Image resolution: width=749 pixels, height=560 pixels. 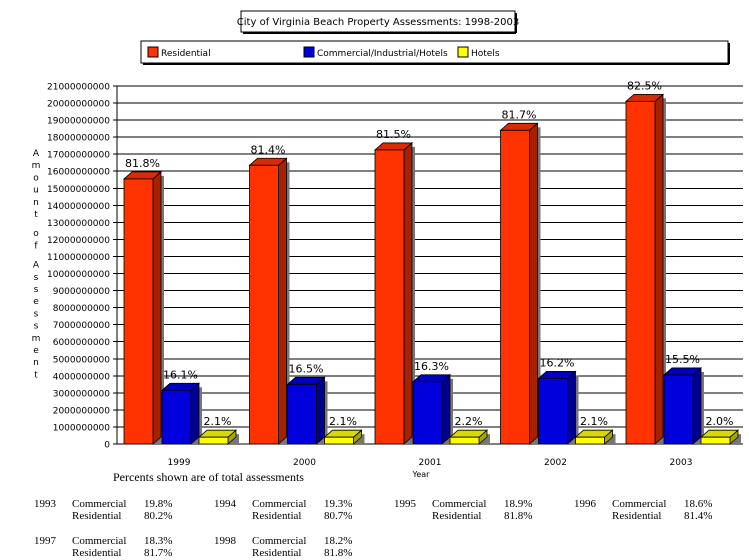 I want to click on bar-label: 81.8%, so click(x=142, y=163).